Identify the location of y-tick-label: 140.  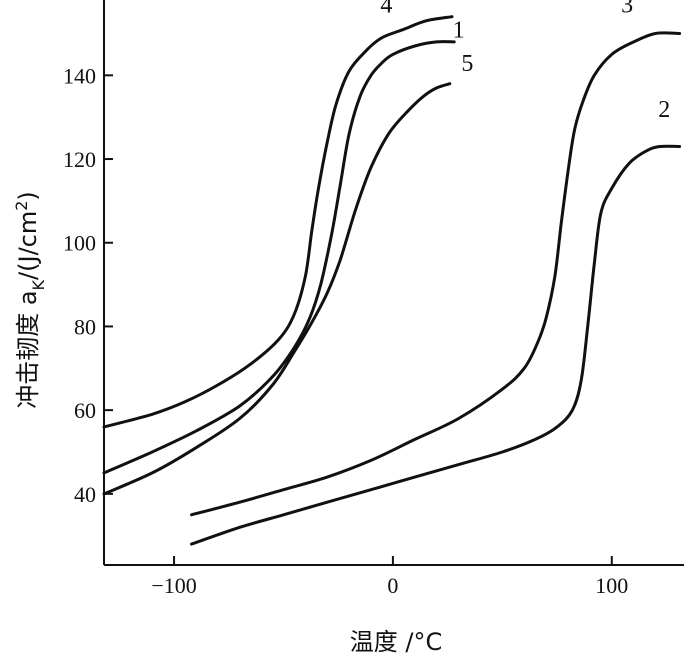
(79, 75).